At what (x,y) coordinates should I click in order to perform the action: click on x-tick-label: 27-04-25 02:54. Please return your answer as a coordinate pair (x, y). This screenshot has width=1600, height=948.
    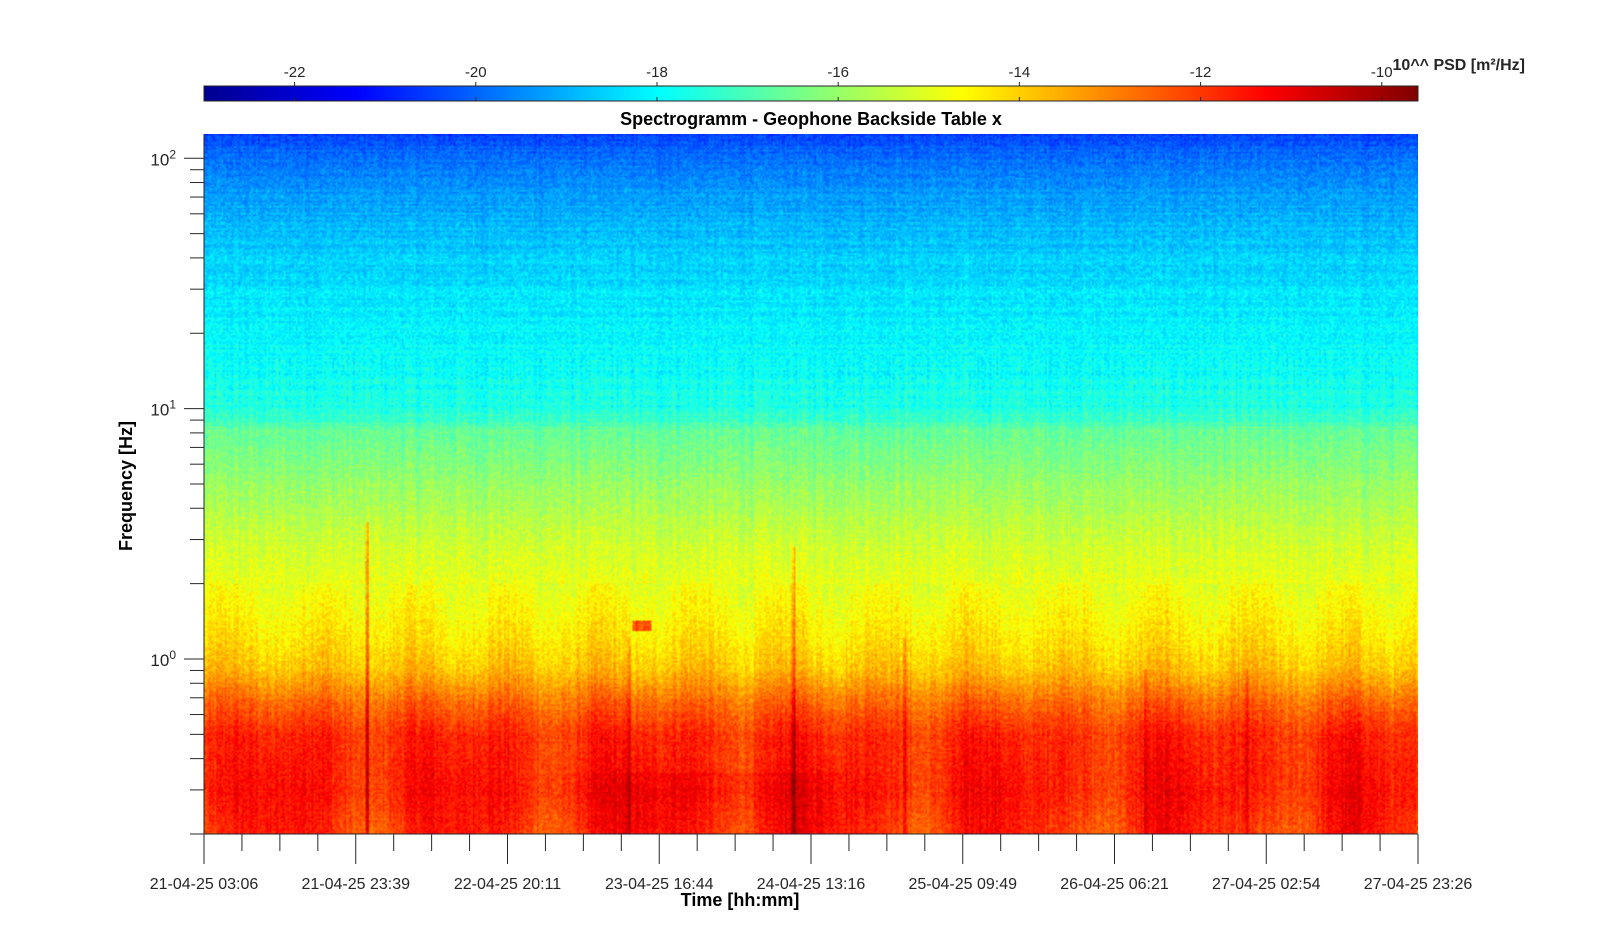
    Looking at the image, I should click on (1266, 884).